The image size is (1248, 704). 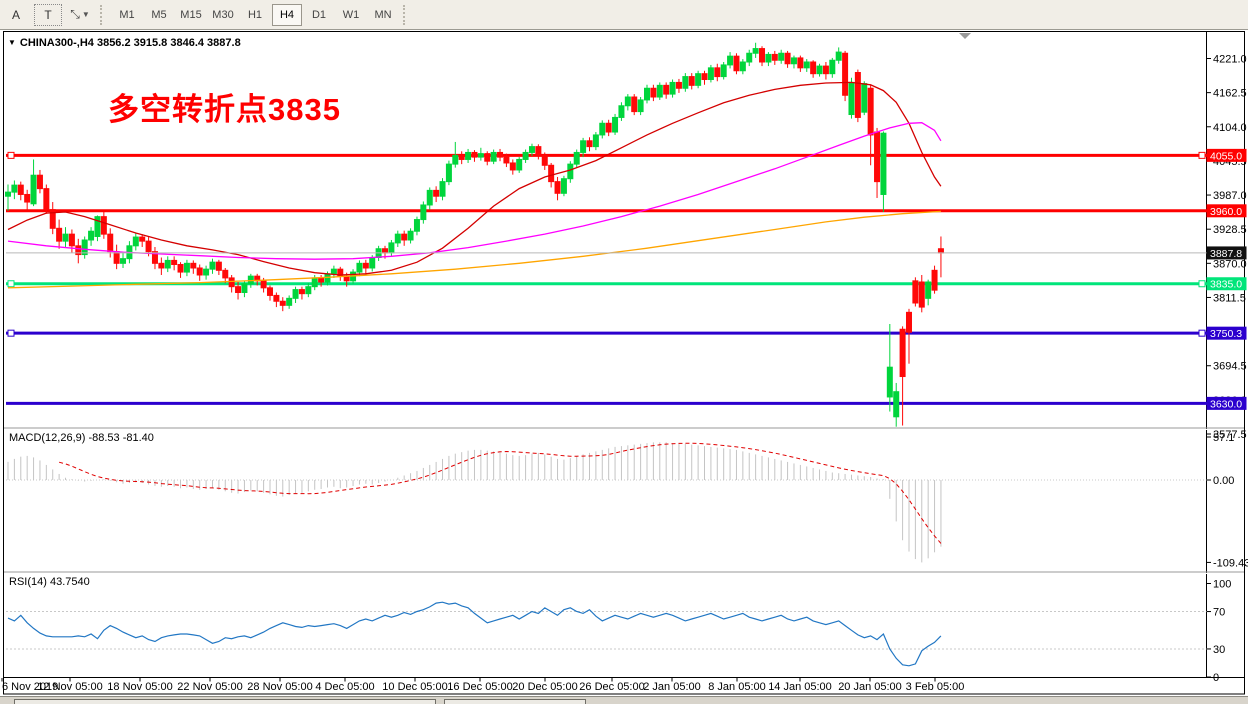 What do you see at coordinates (1230, 60) in the screenshot?
I see `price-tick-label: 4221.0` at bounding box center [1230, 60].